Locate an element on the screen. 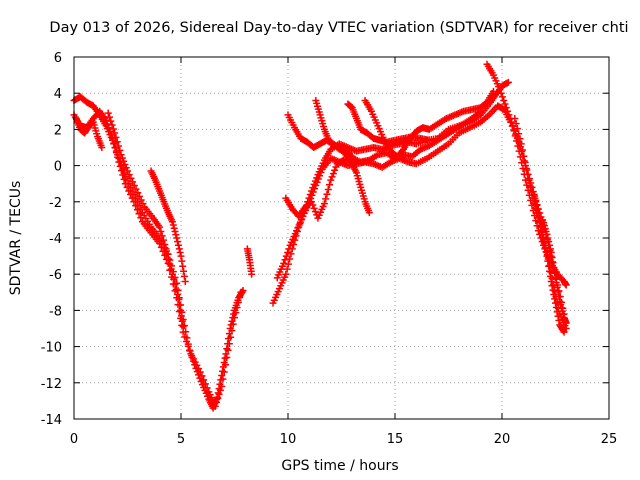 This screenshot has height=480, width=640. y-tick-label: 0 is located at coordinates (58, 167).